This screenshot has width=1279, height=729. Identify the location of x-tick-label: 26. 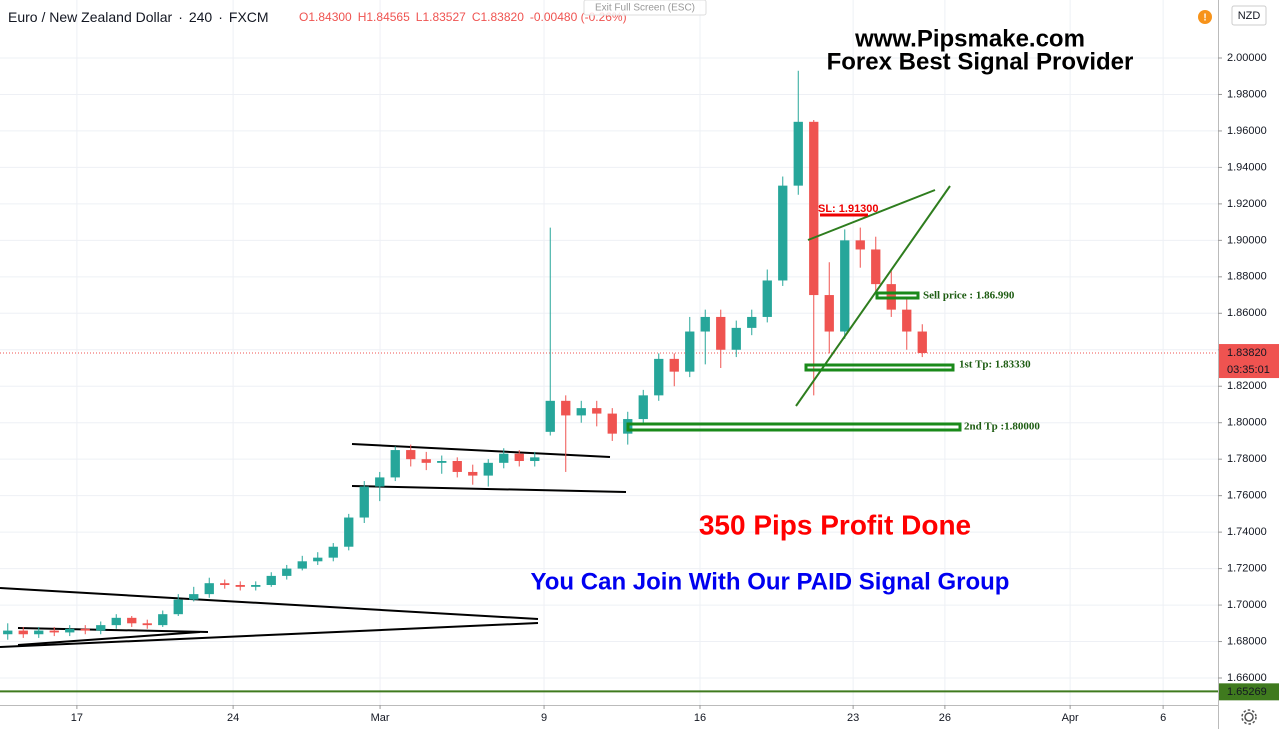
(945, 718).